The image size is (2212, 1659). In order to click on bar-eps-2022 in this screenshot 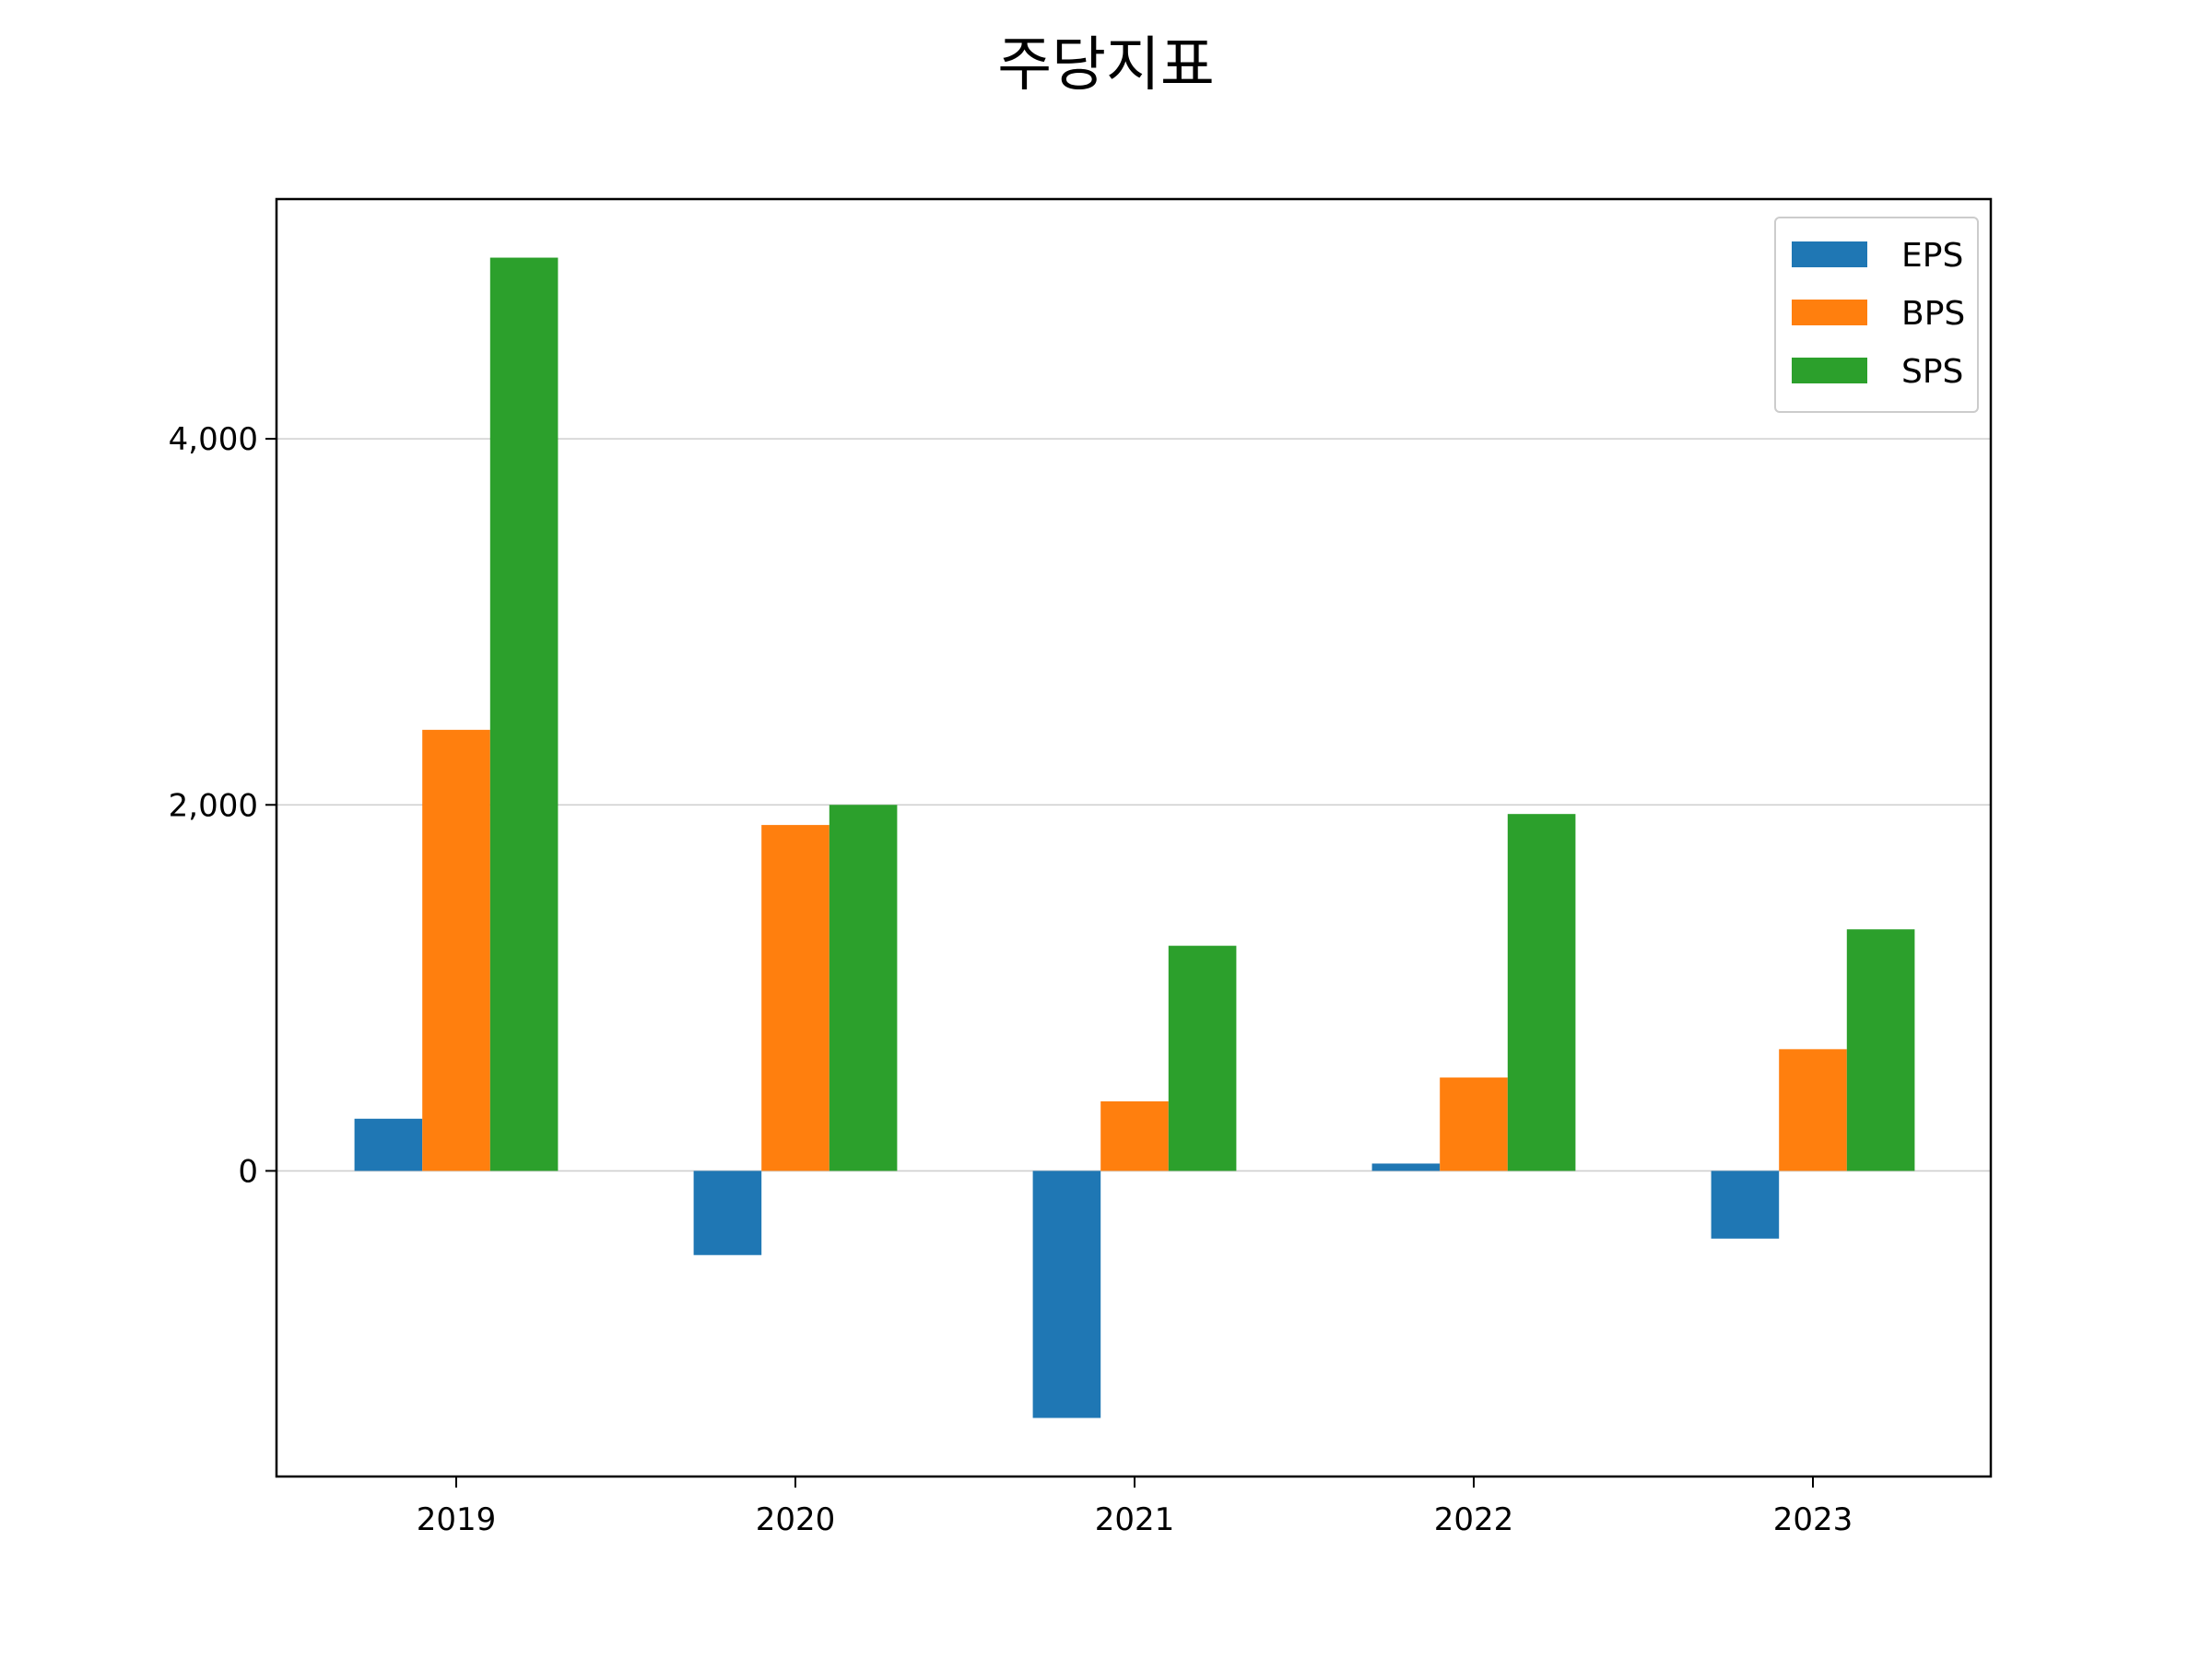, I will do `click(1406, 1167)`.